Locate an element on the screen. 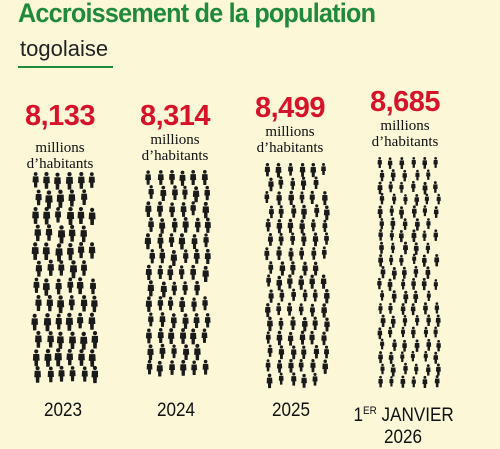  year-label-2023: 2023 is located at coordinates (63, 410).